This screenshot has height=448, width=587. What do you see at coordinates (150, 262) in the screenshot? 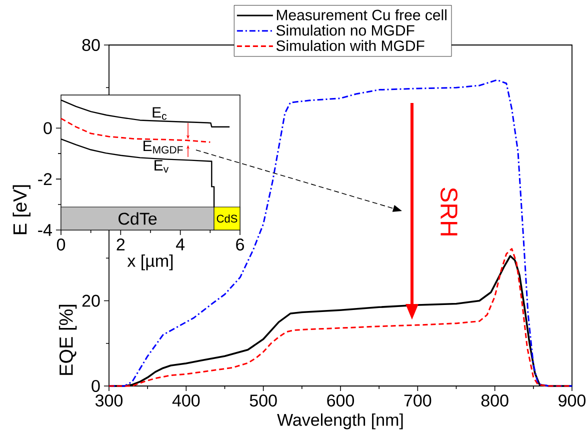
I see `x-axis-title: x [µm]` at bounding box center [150, 262].